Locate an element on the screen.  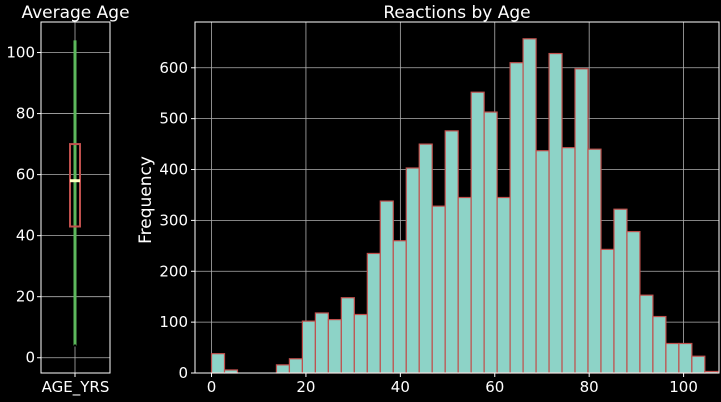
histogram-y-tick-label: 400 is located at coordinates (173, 170).